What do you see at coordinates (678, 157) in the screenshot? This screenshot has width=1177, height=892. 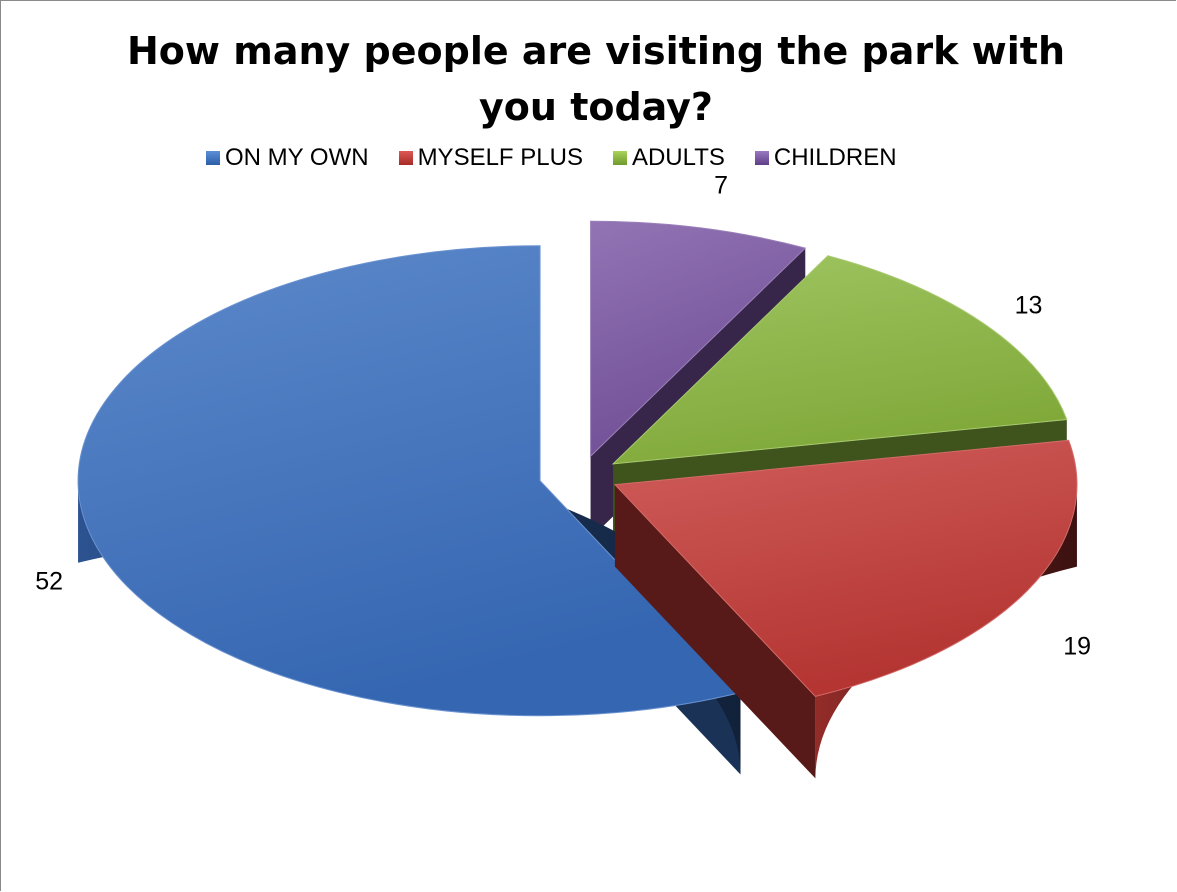 I see `legend-label-adults: ADULTS` at bounding box center [678, 157].